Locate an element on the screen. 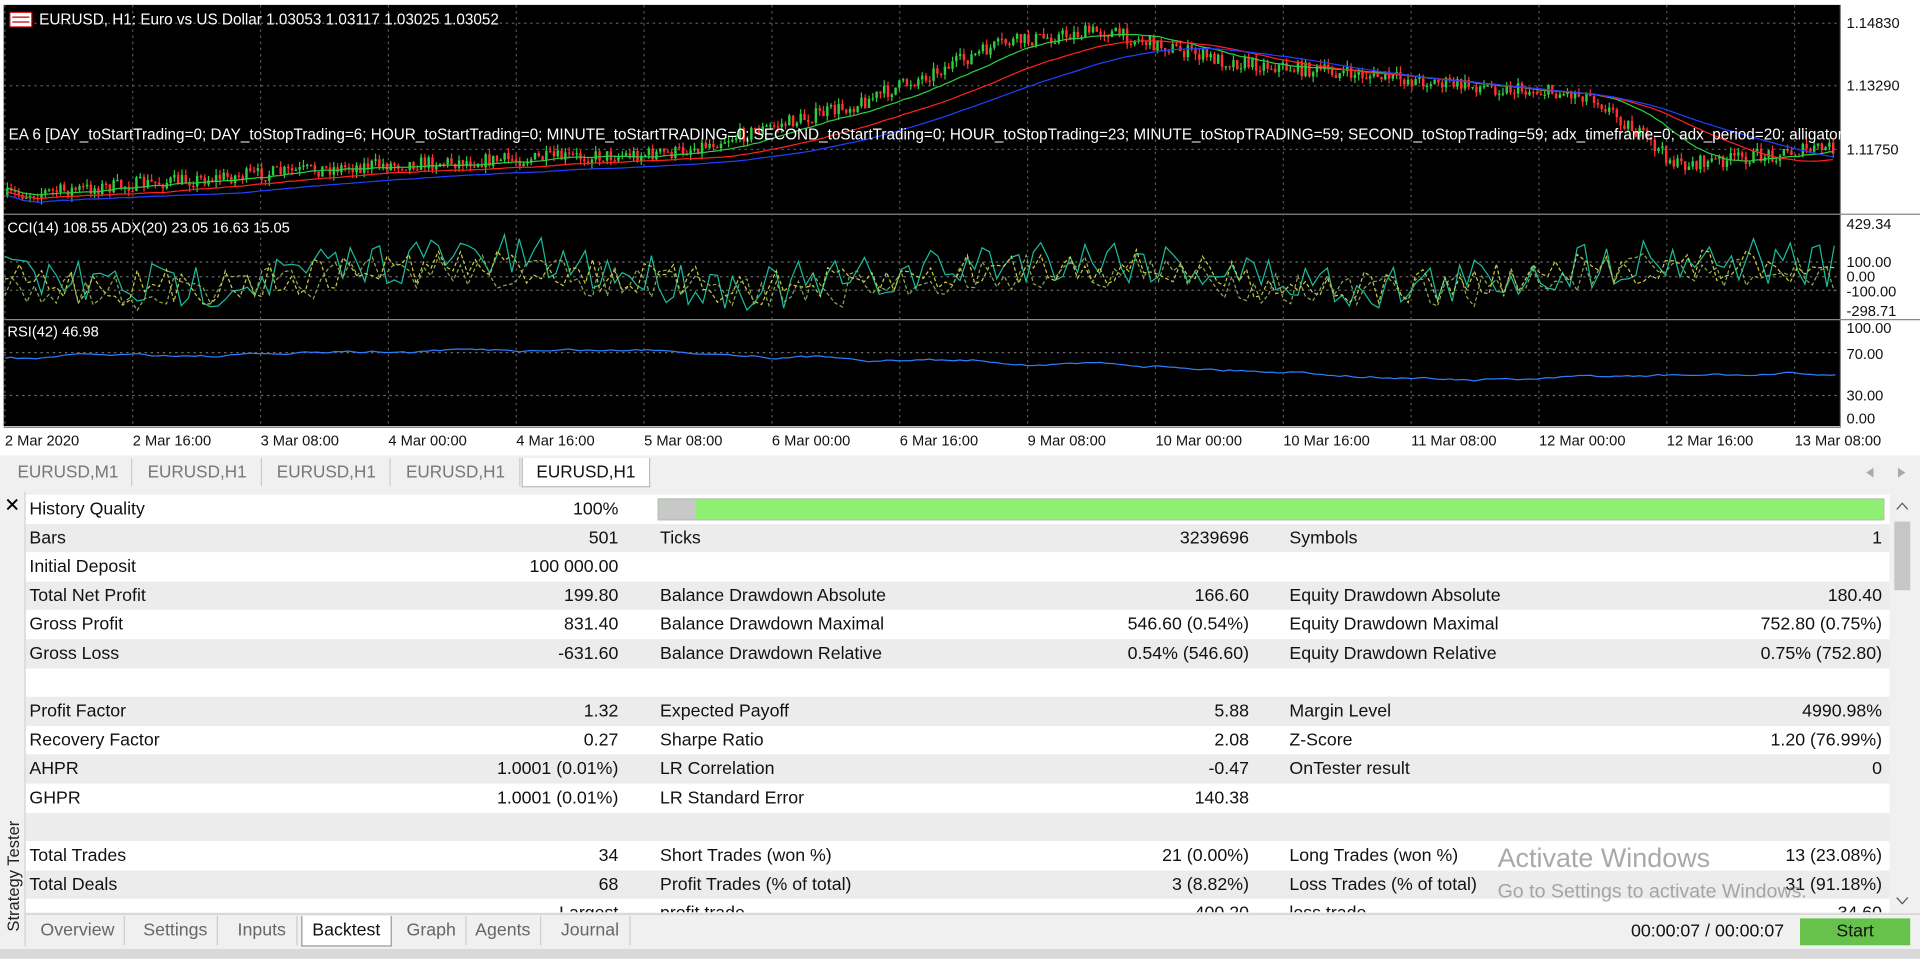  table-value: 31 (91.18%) is located at coordinates (1834, 885).